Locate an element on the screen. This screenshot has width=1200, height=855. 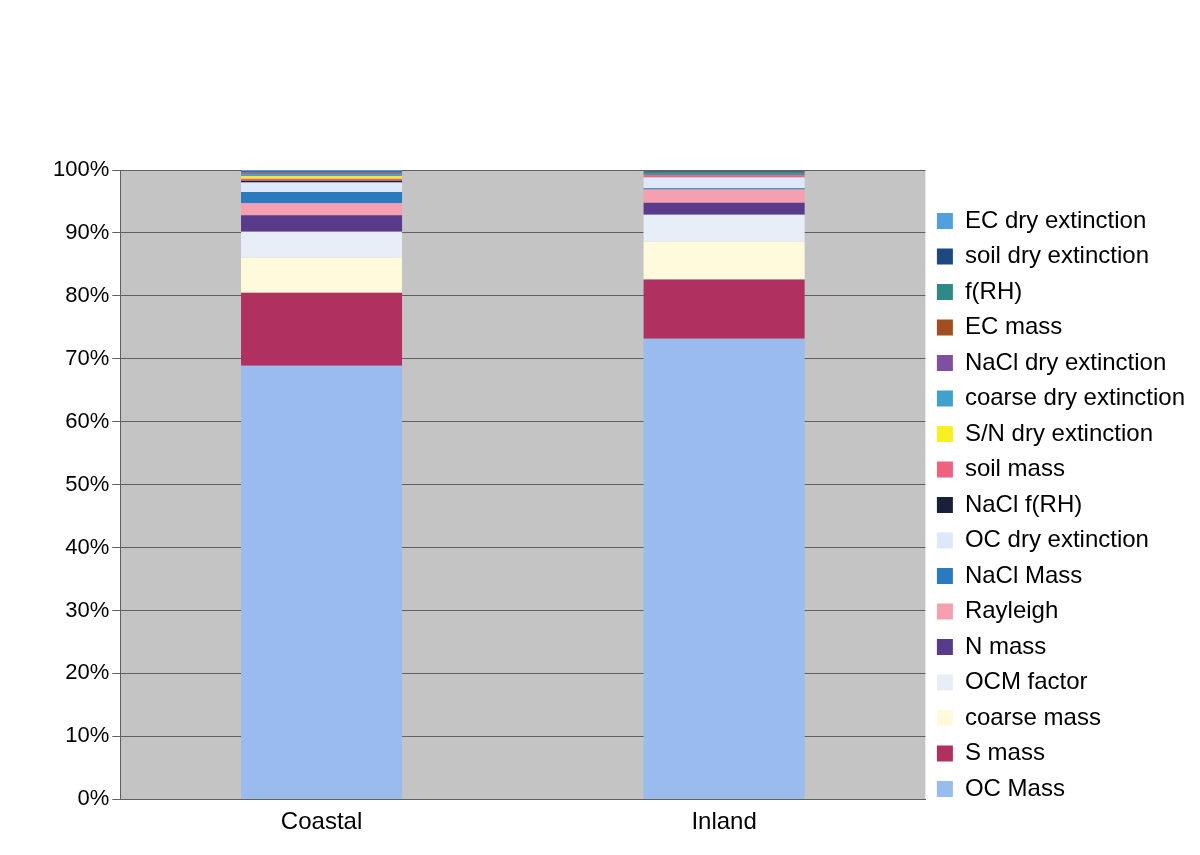
legend-label: S mass is located at coordinates (1004, 752).